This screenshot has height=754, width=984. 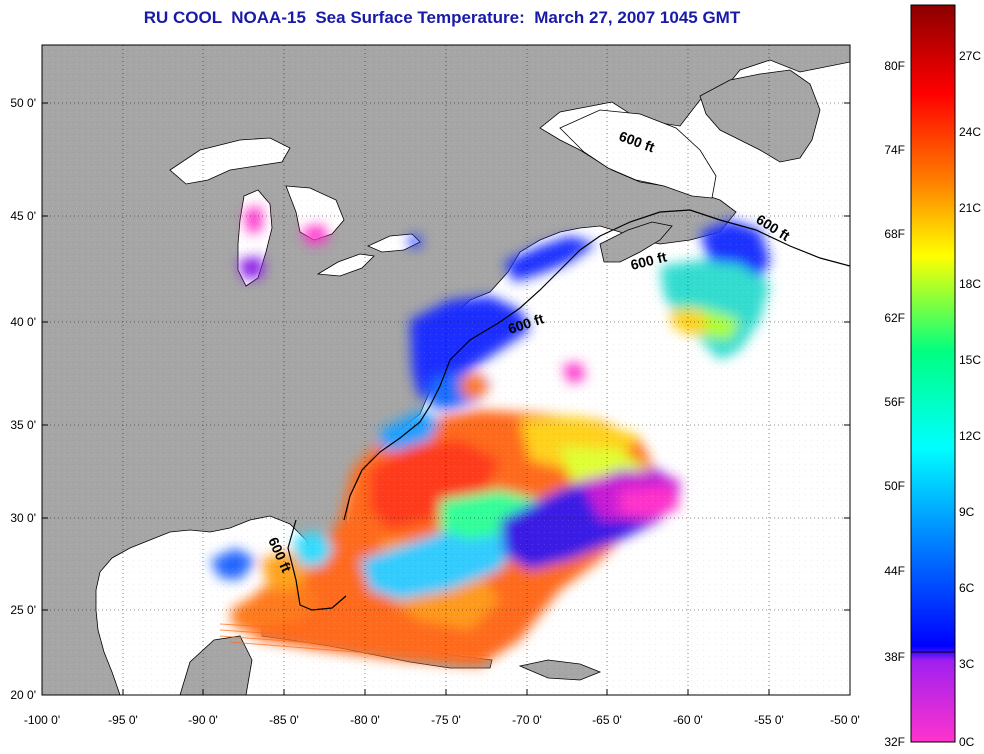 I want to click on x-tick-label: -55 0', so click(x=769, y=720).